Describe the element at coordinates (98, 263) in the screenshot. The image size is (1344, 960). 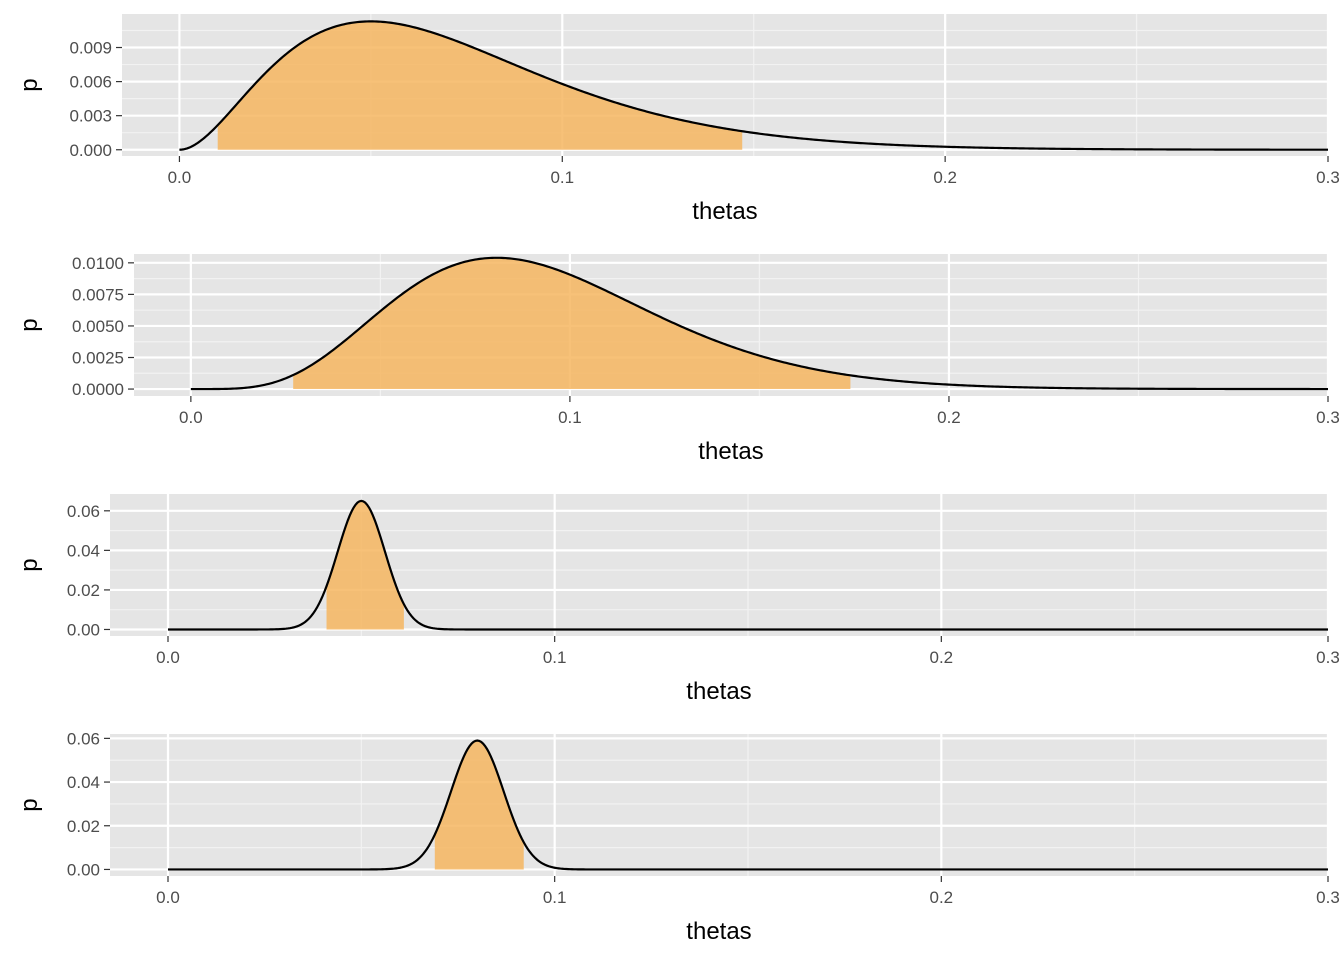
I see `y-tick-label: 0.0100` at that location.